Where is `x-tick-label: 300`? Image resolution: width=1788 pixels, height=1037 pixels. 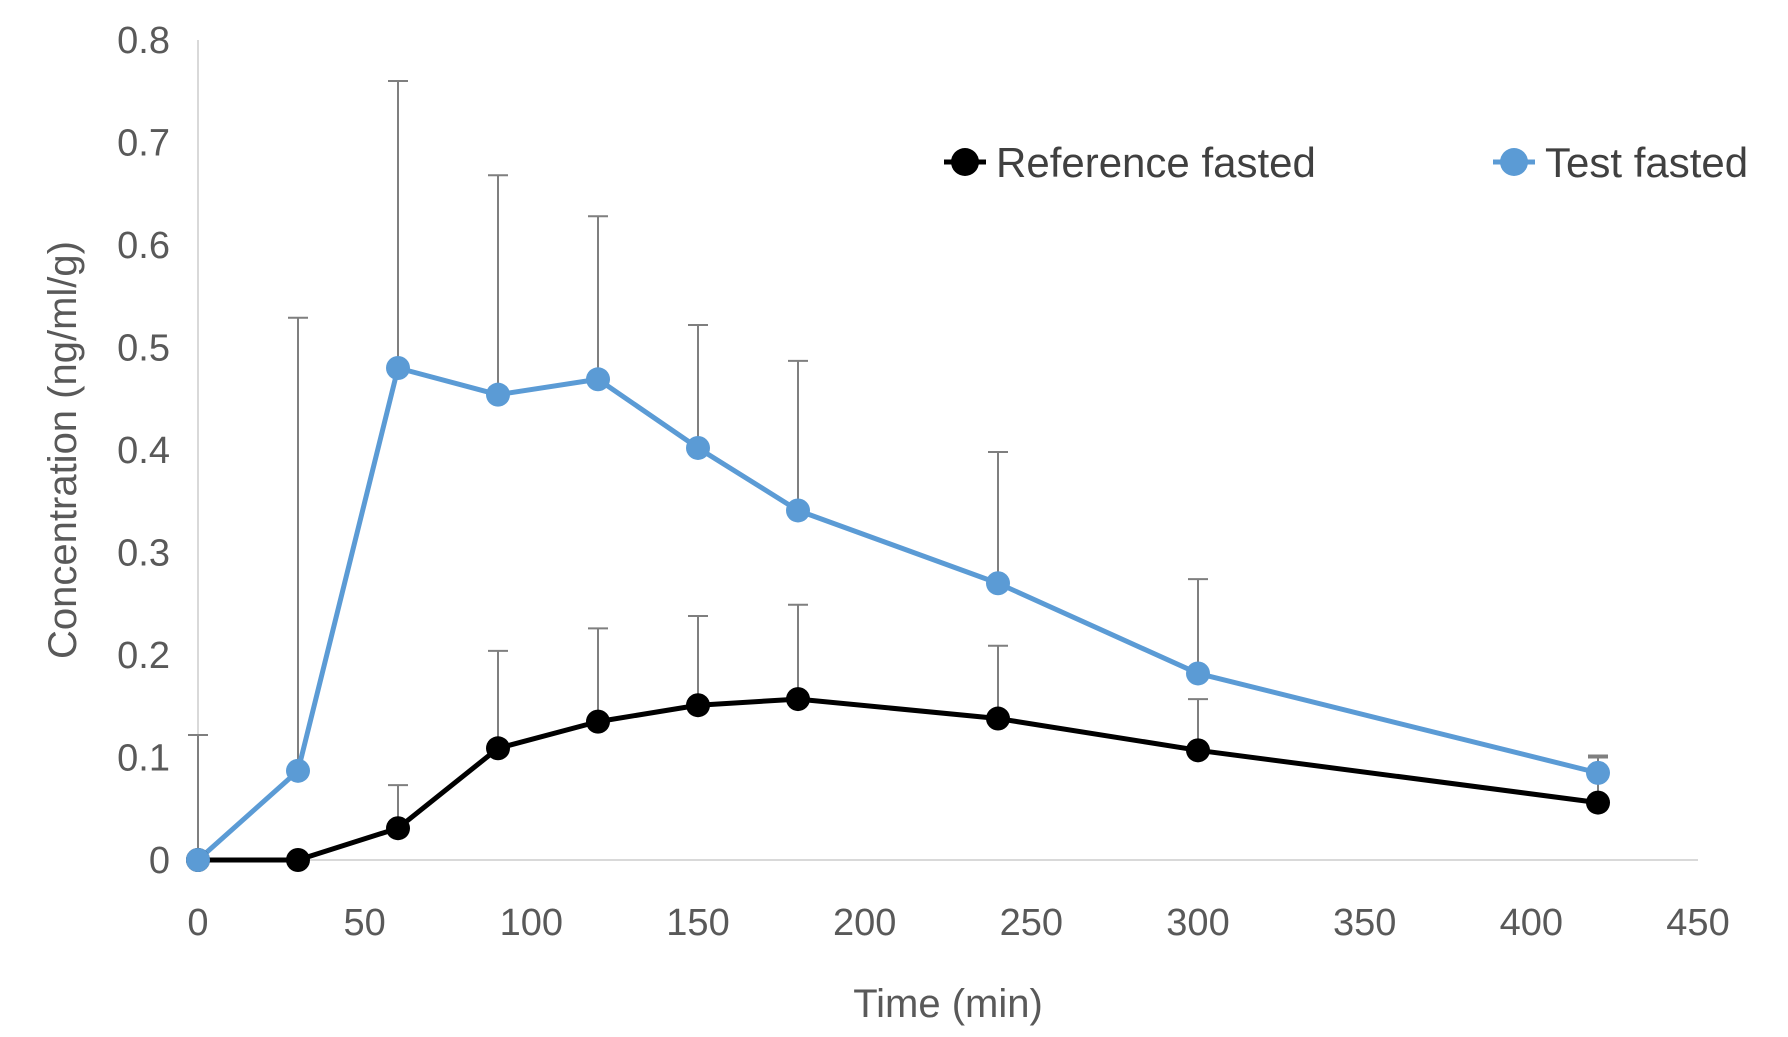
x-tick-label: 300 is located at coordinates (1197, 923).